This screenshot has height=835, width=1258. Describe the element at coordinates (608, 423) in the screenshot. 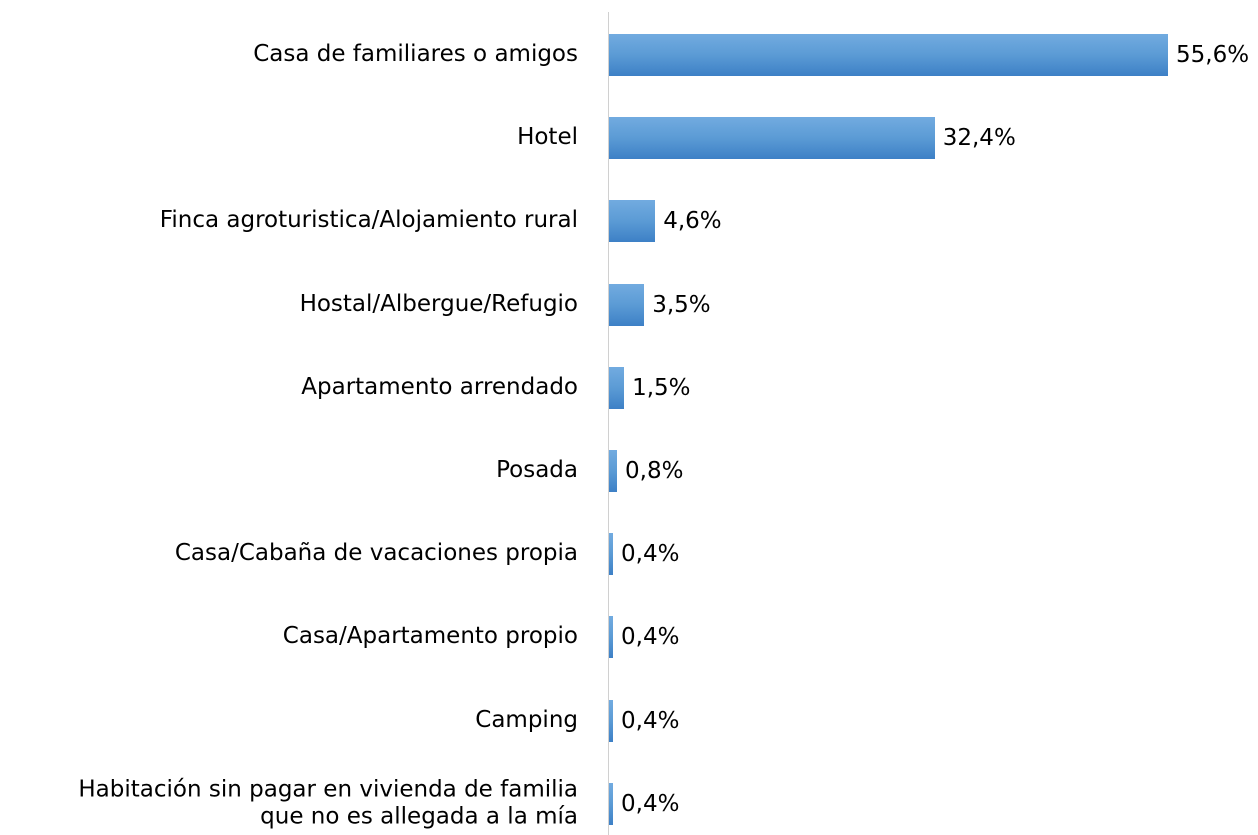

I see `category-axis` at that location.